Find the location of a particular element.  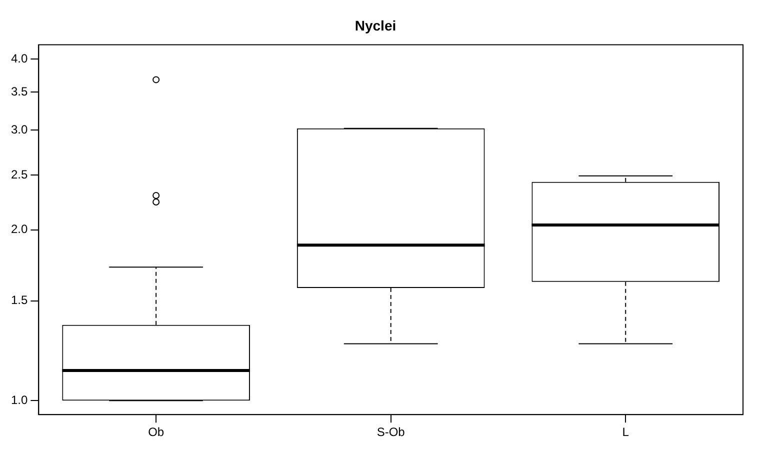

y-tick-label: 2.0 is located at coordinates (19, 229).